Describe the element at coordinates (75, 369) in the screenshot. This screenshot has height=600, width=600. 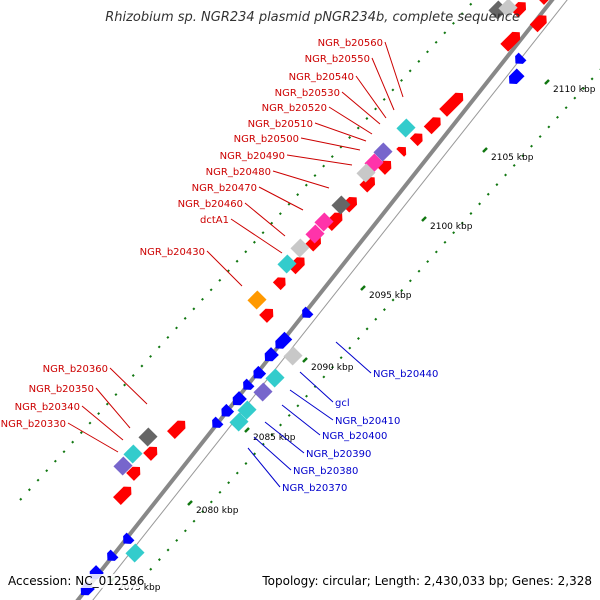
I see `gene-label-left: NGR_b20360` at that location.